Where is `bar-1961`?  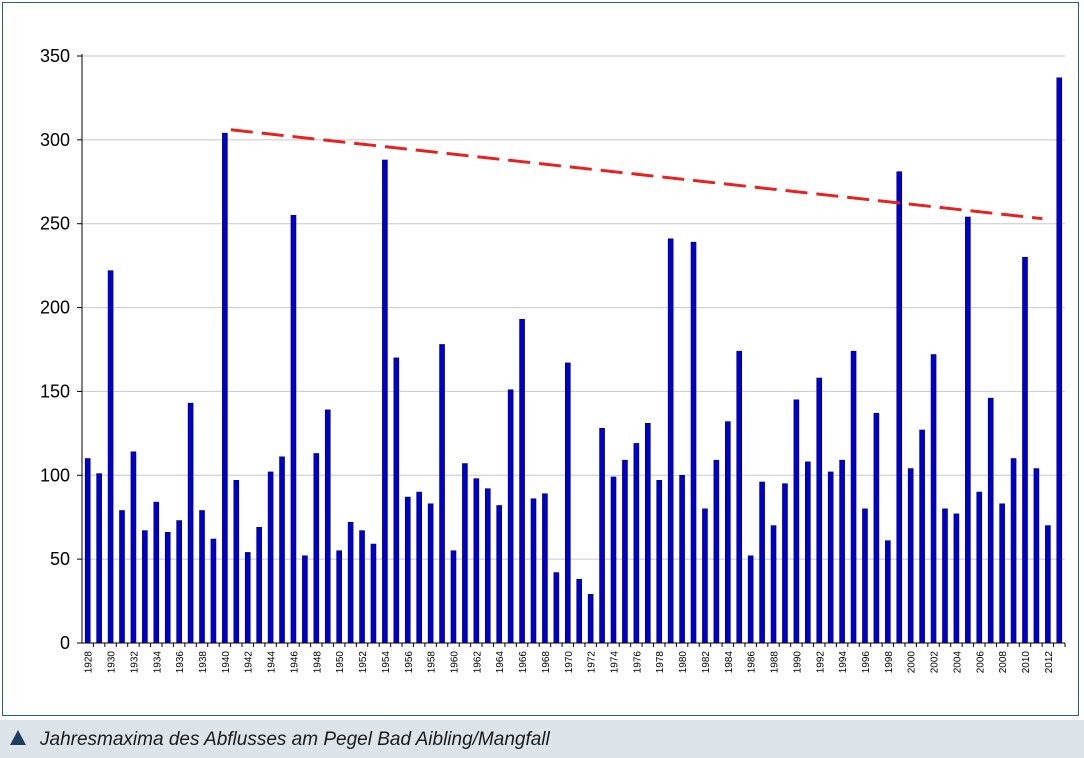
bar-1961 is located at coordinates (465, 553).